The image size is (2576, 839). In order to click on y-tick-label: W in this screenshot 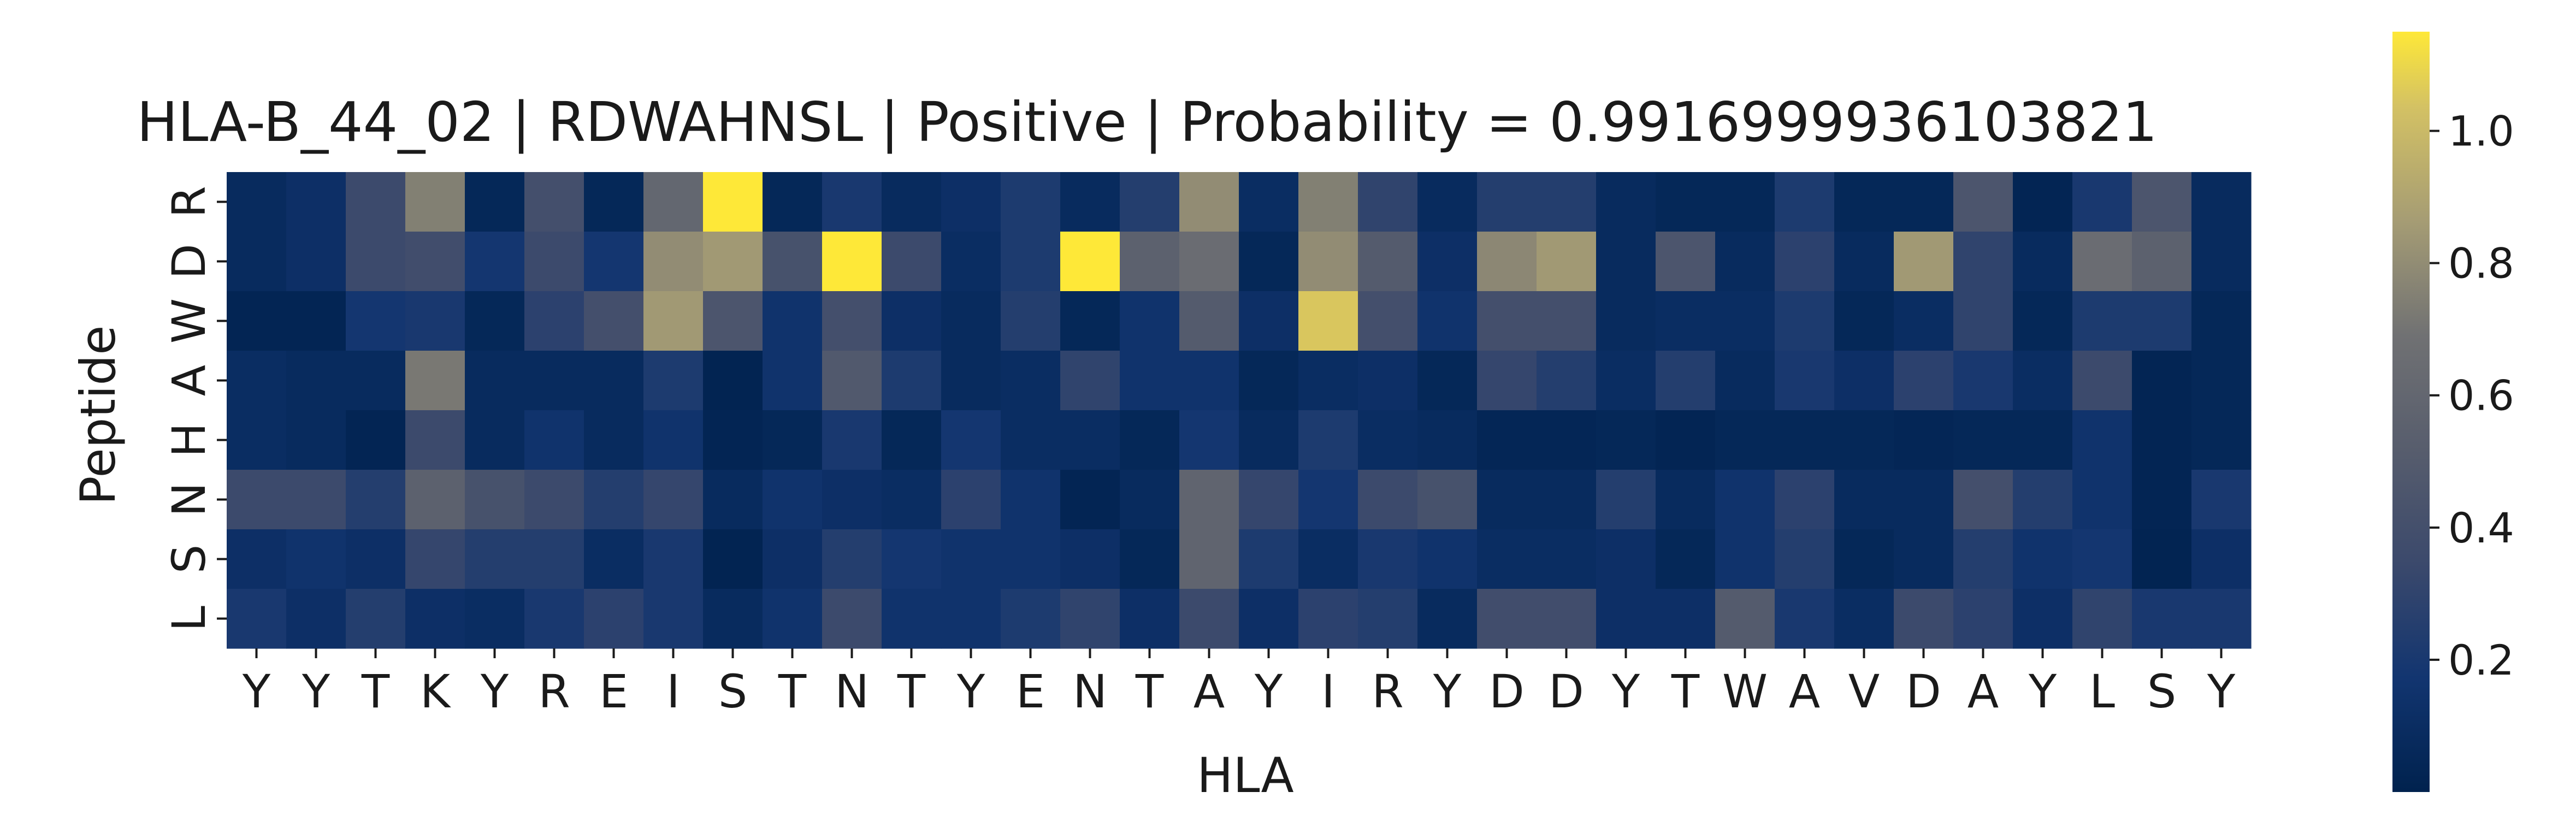, I will do `click(189, 321)`.